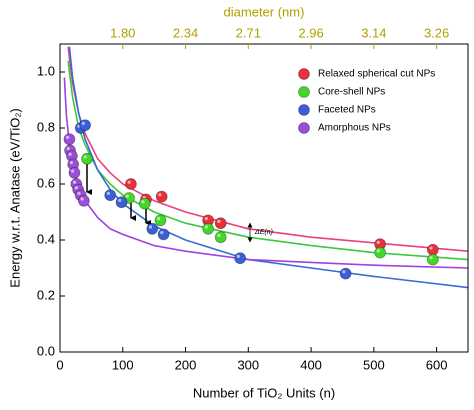  Describe the element at coordinates (437, 364) in the screenshot. I see `x-tick-label: 600` at that location.